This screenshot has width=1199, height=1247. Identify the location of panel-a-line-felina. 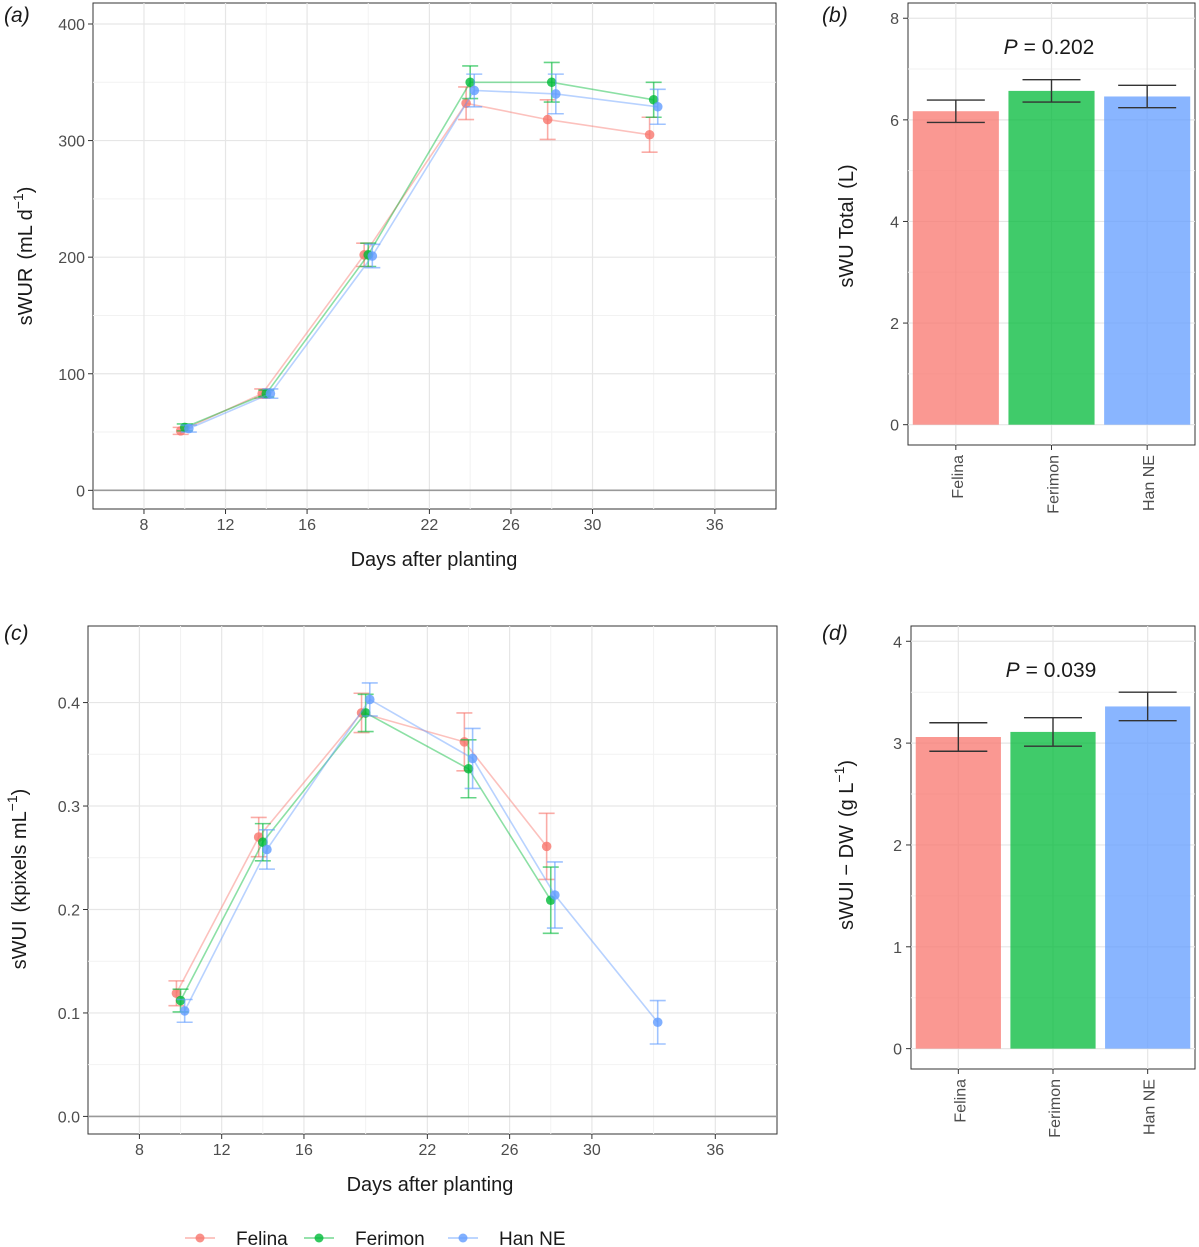
(415, 267).